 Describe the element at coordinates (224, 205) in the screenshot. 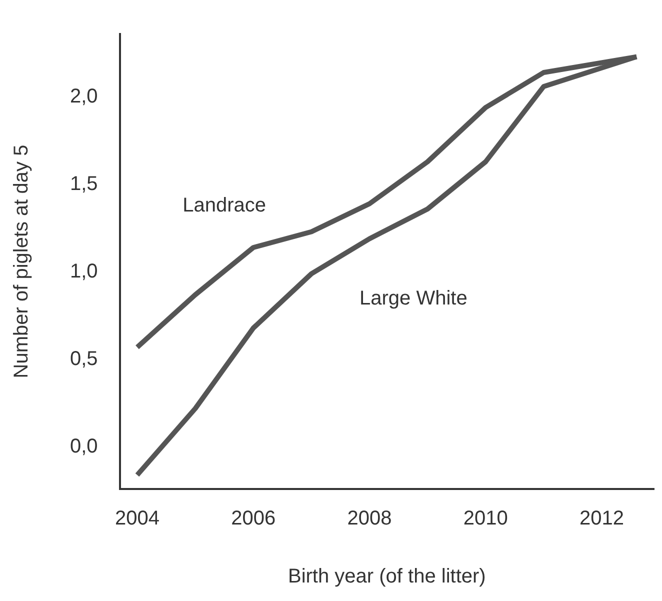

I see `series-label: Landrace` at that location.